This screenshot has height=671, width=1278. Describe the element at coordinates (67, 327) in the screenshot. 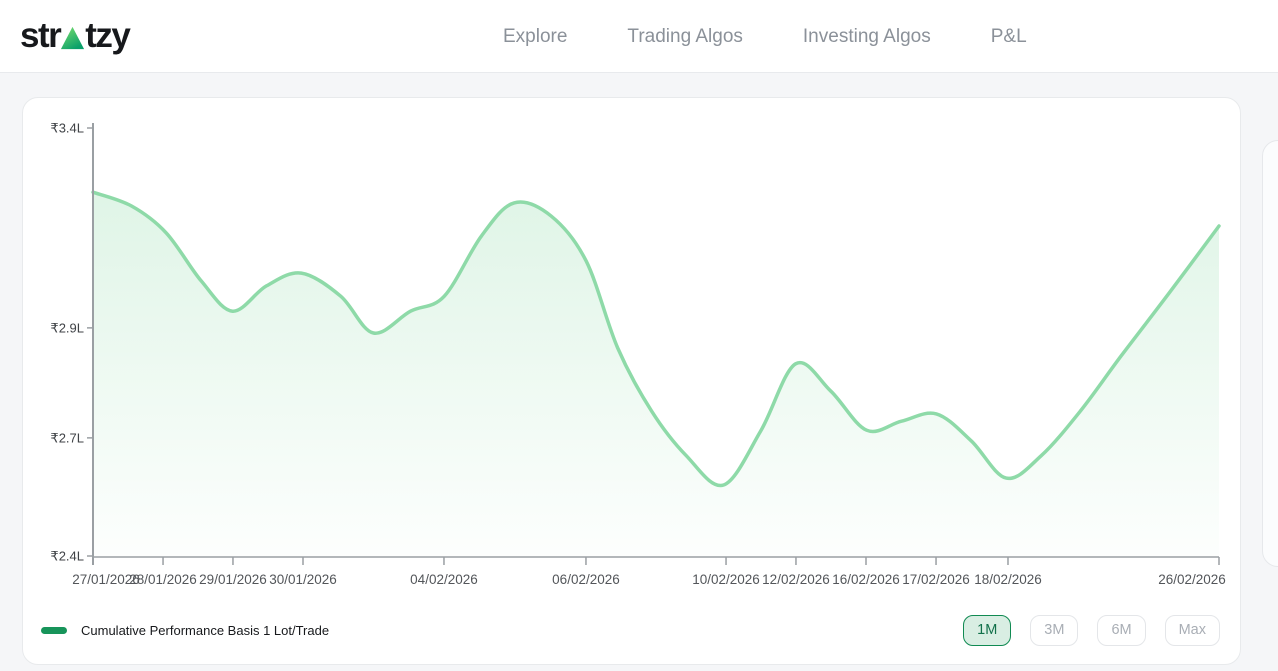

I see `y-tick-label-1: ₹2.9L` at that location.